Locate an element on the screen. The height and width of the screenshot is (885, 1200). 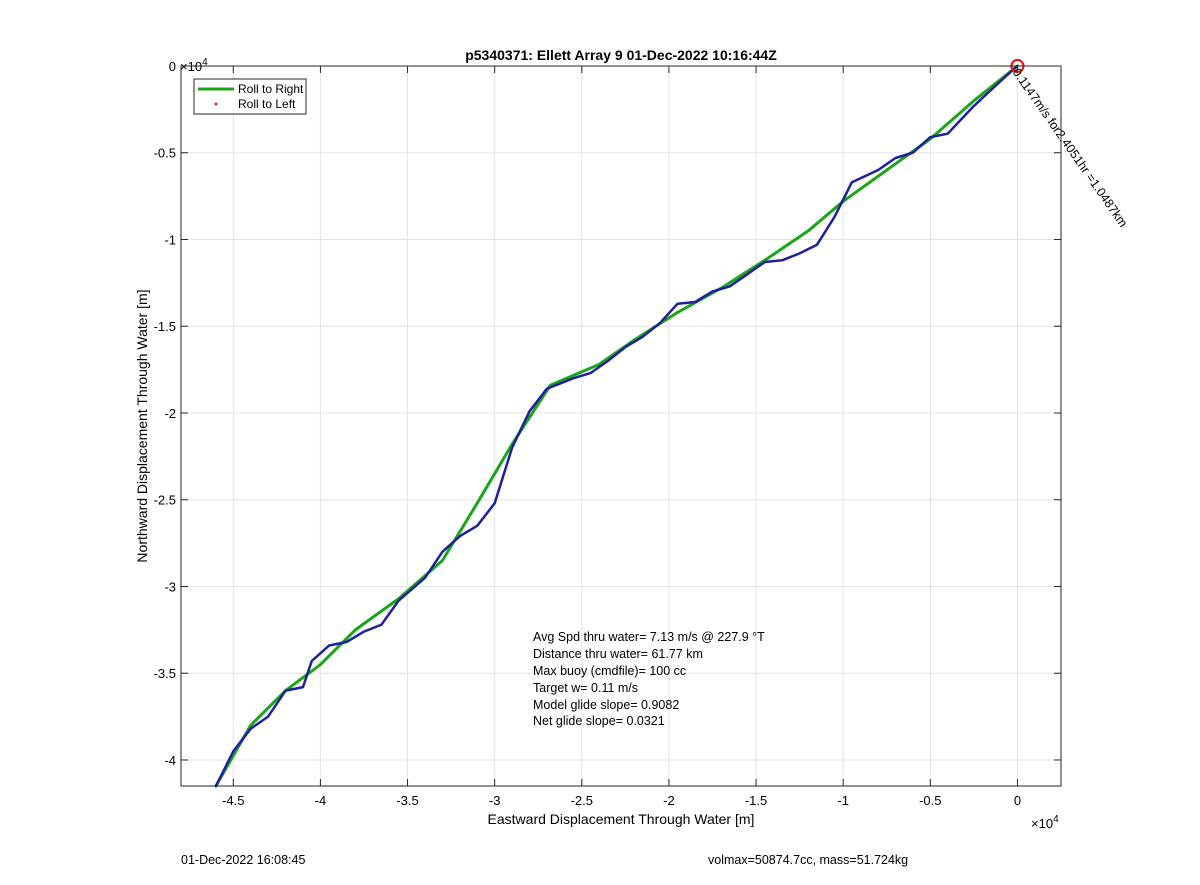
y-tick-label: -0.5 is located at coordinates (165, 153).